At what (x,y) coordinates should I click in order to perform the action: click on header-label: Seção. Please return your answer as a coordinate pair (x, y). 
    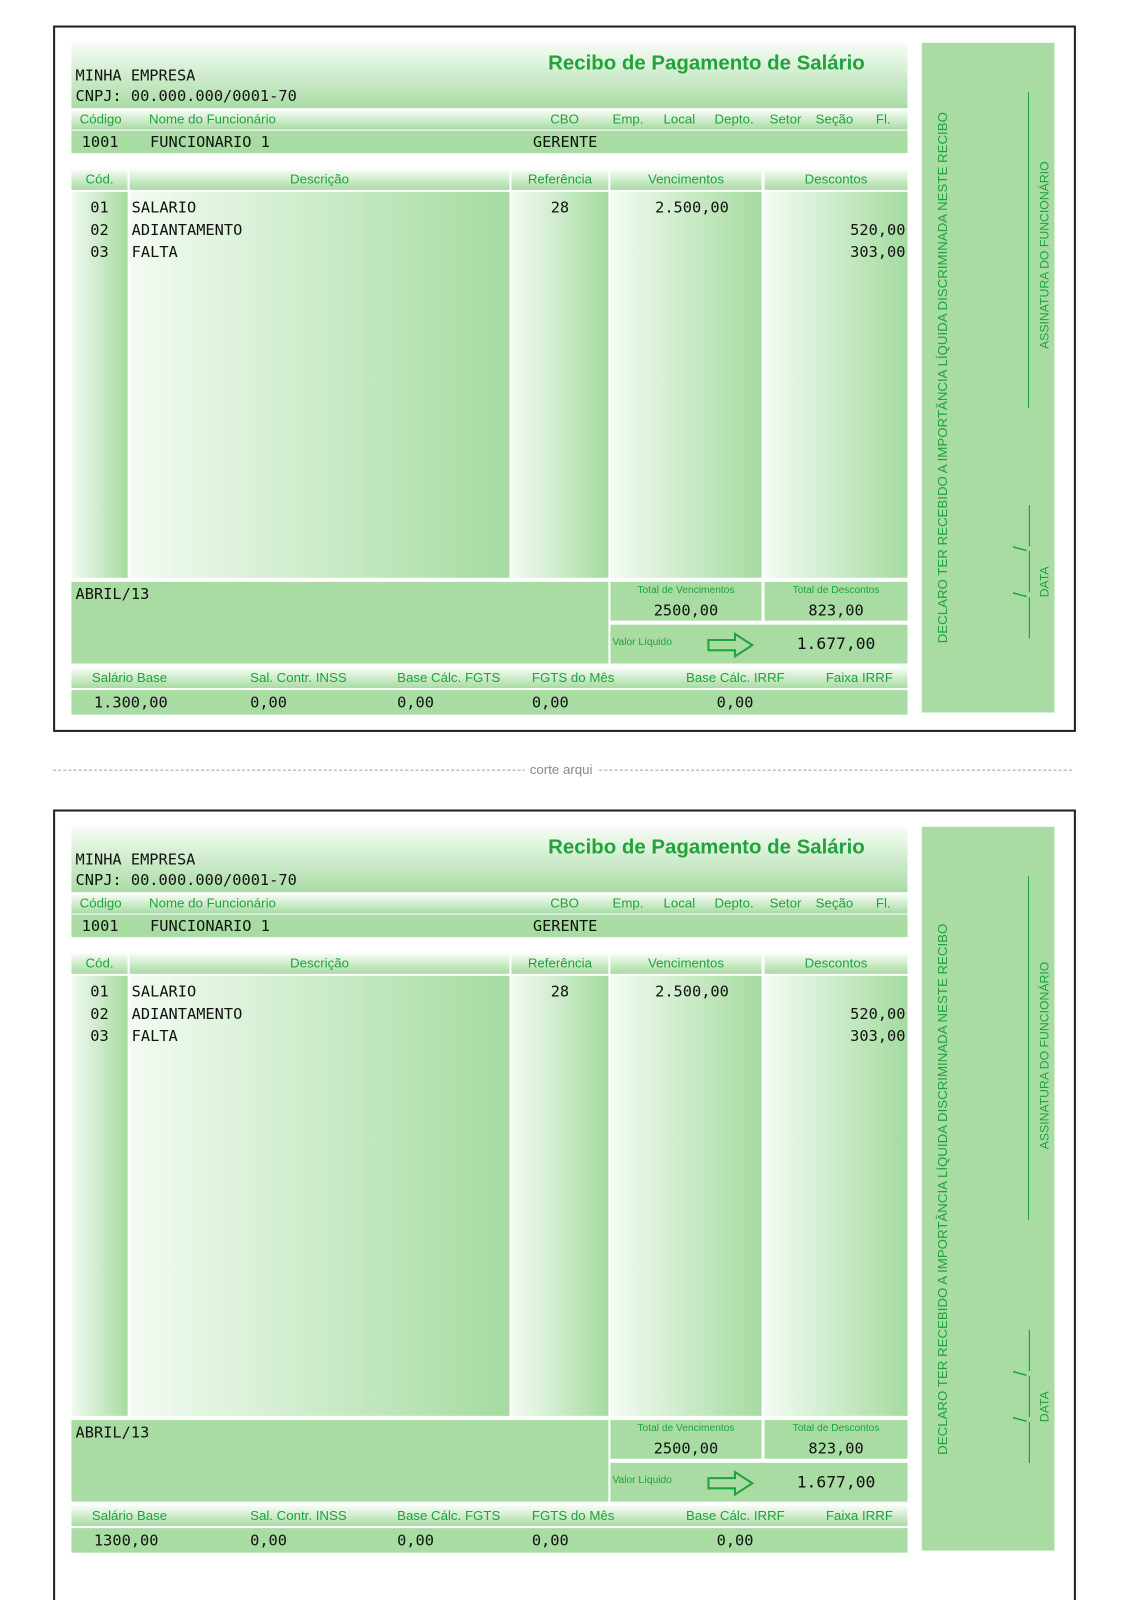
    Looking at the image, I should click on (834, 903).